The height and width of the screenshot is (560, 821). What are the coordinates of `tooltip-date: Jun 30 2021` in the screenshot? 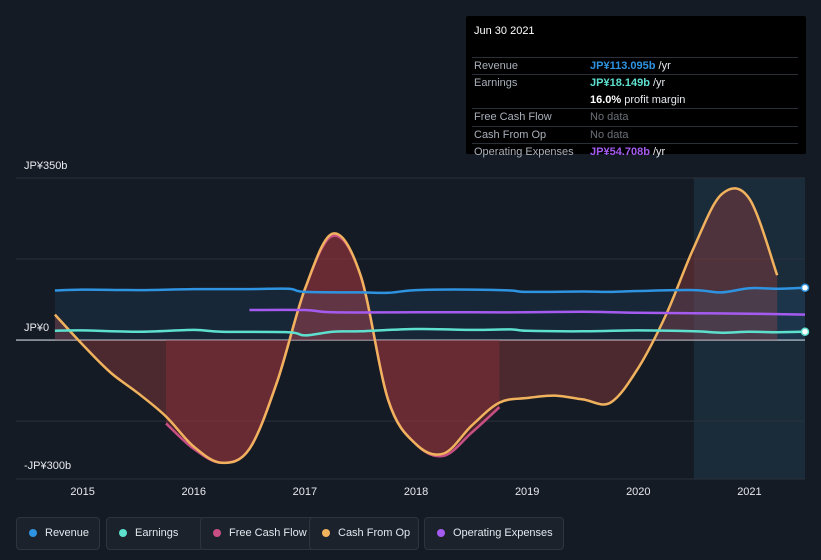 It's located at (504, 31).